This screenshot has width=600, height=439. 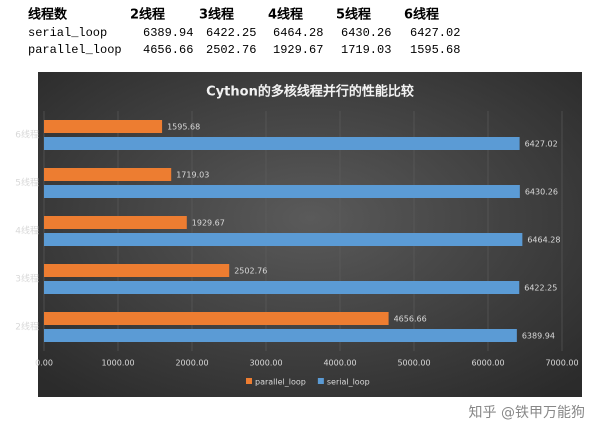 What do you see at coordinates (541, 192) in the screenshot?
I see `value-label: 6430.26` at bounding box center [541, 192].